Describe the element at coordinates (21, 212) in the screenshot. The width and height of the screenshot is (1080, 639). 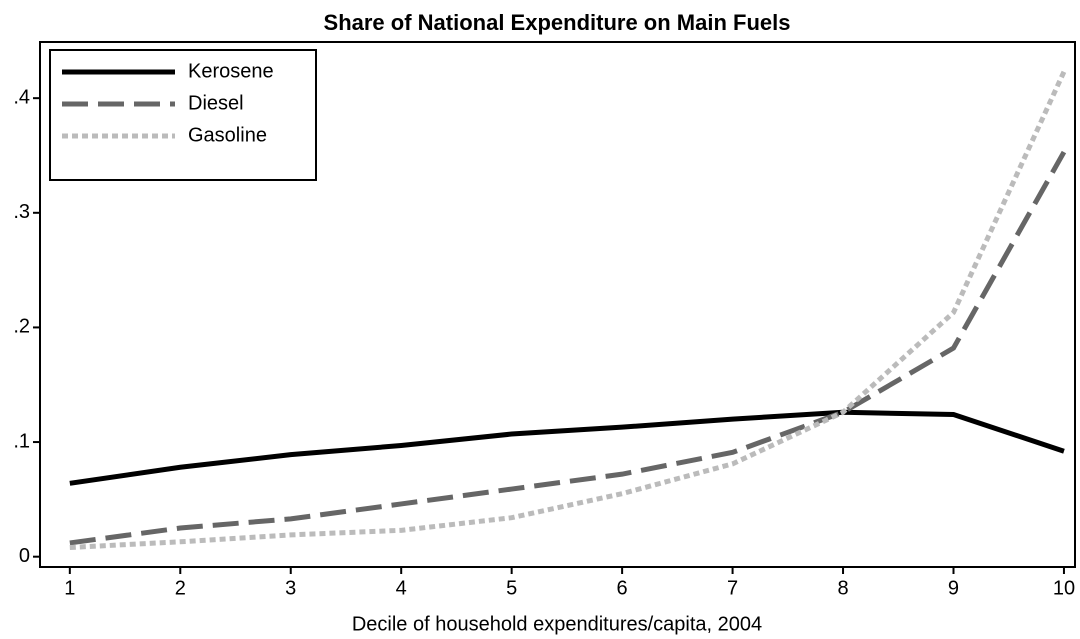
I see `y-tick-label: .3` at that location.